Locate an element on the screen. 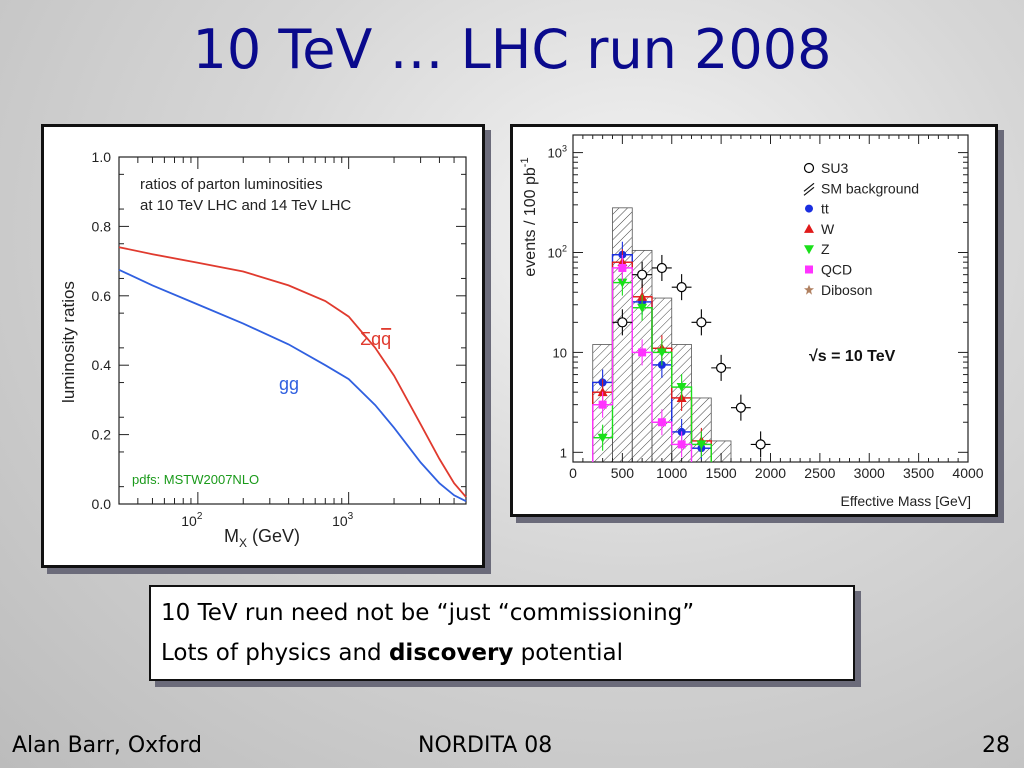  y-tick-label: 10² is located at coordinates (557, 252).